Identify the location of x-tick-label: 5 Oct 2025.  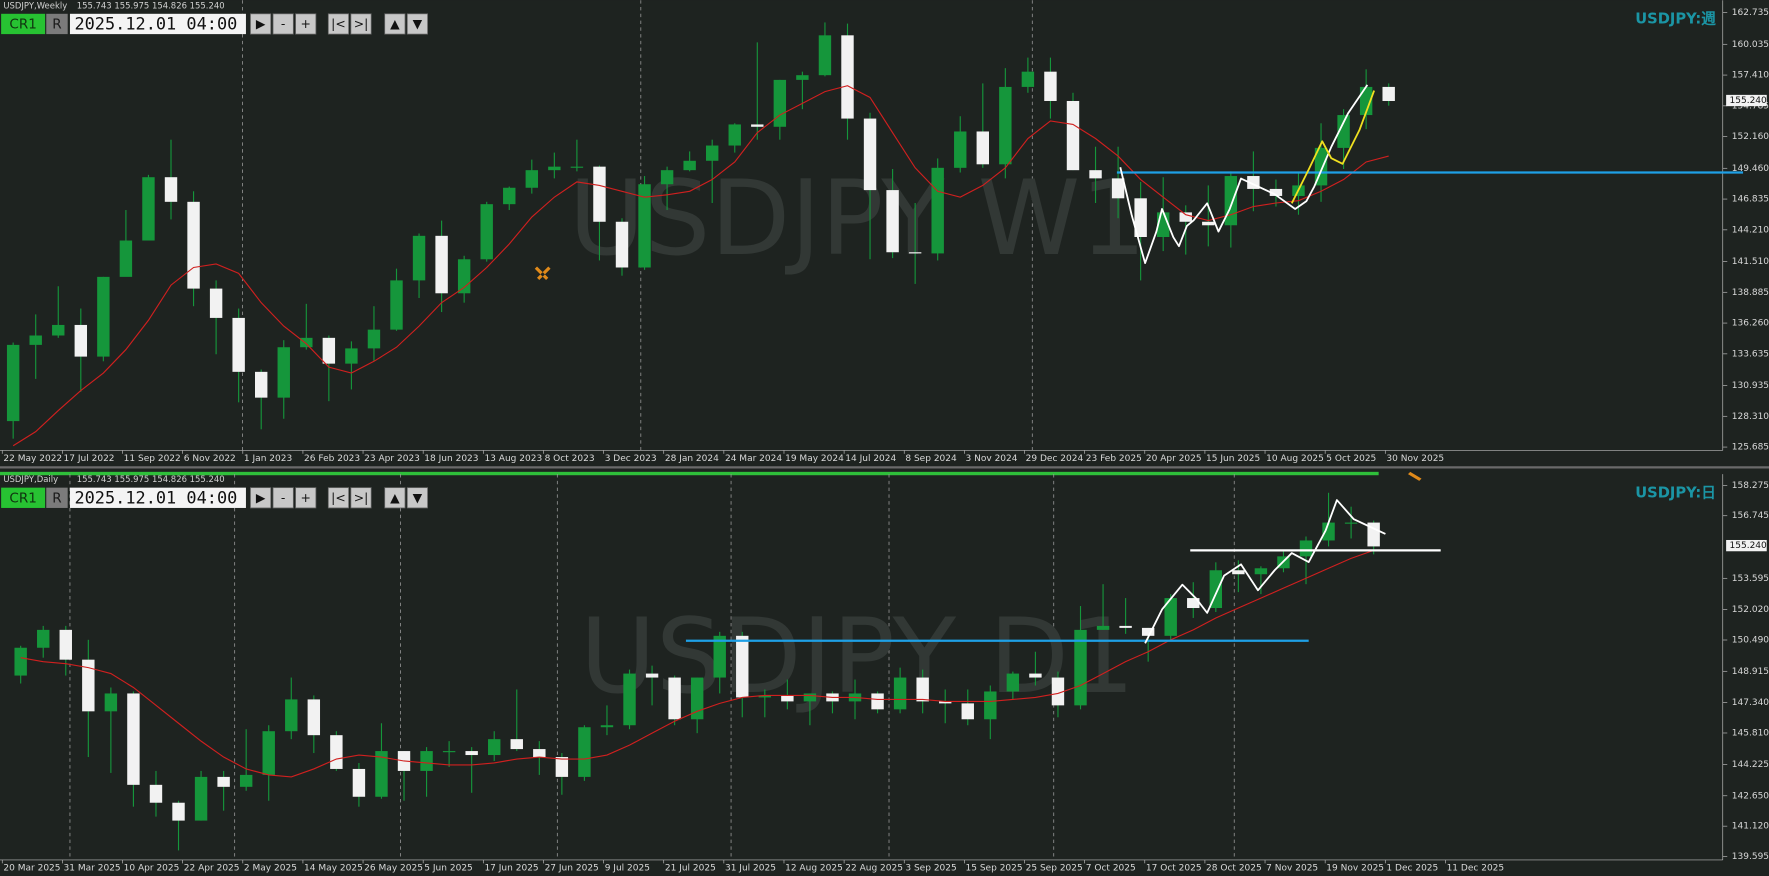
(1351, 459).